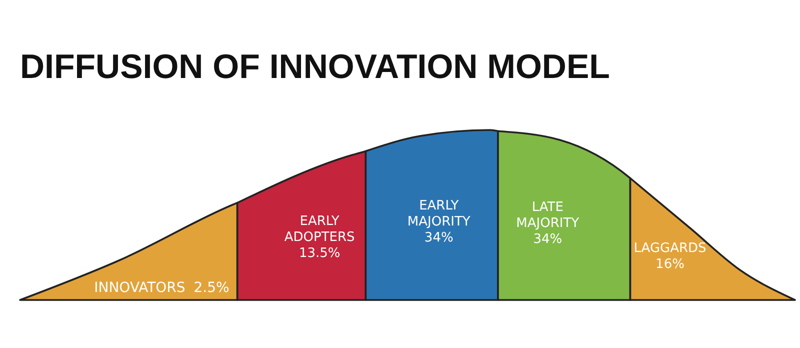  What do you see at coordinates (212, 288) in the screenshot?
I see `data-label: 2.5%` at bounding box center [212, 288].